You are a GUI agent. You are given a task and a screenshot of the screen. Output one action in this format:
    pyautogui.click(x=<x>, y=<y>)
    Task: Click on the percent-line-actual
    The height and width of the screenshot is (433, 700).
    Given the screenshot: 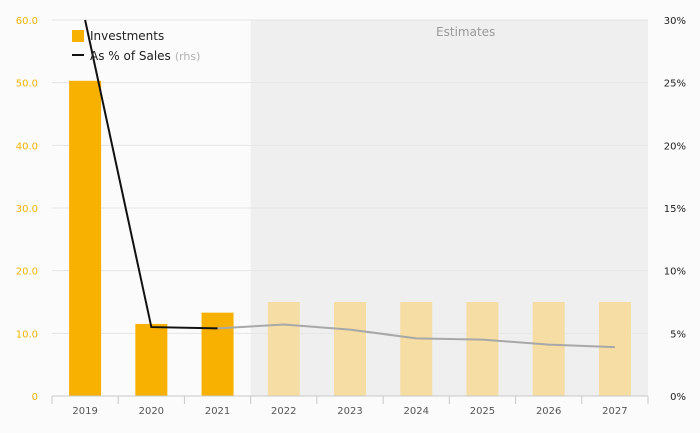 What is the action you would take?
    pyautogui.click(x=151, y=174)
    